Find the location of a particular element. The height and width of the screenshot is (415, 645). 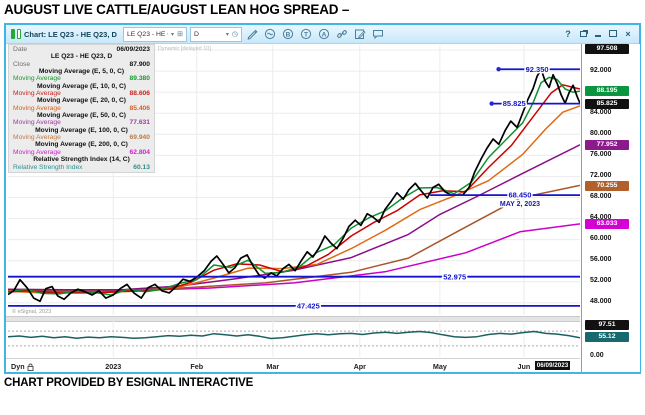

data-panel-row: Moving Average 85.406 is located at coordinates (81, 108).